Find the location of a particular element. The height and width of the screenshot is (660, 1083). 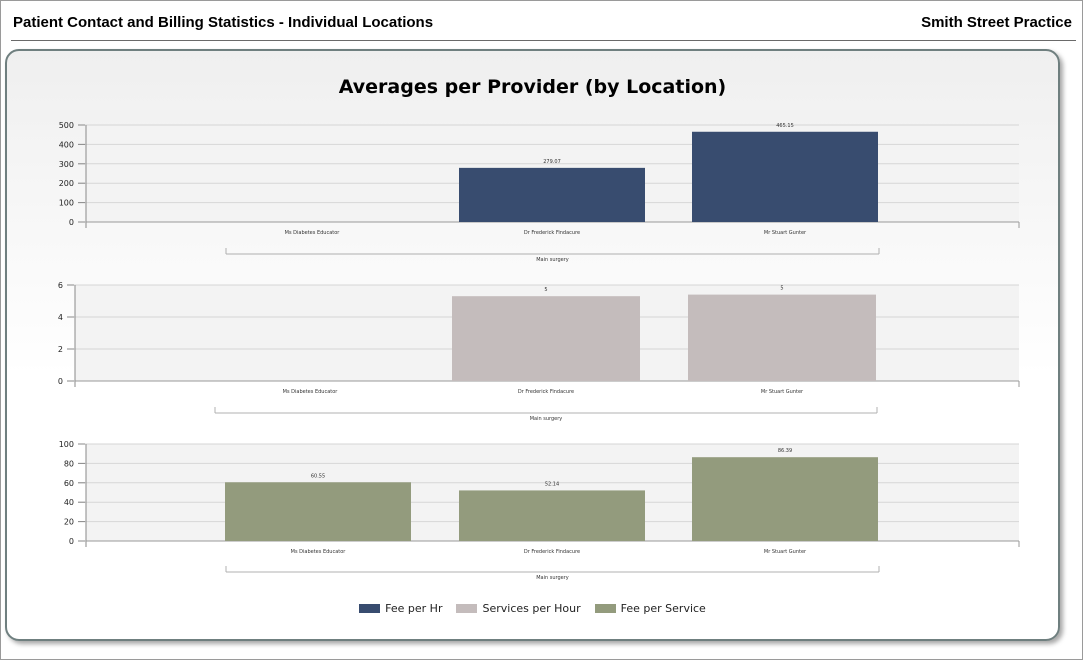

legend-item-fee-per-service: Fee per Service is located at coordinates (650, 608).